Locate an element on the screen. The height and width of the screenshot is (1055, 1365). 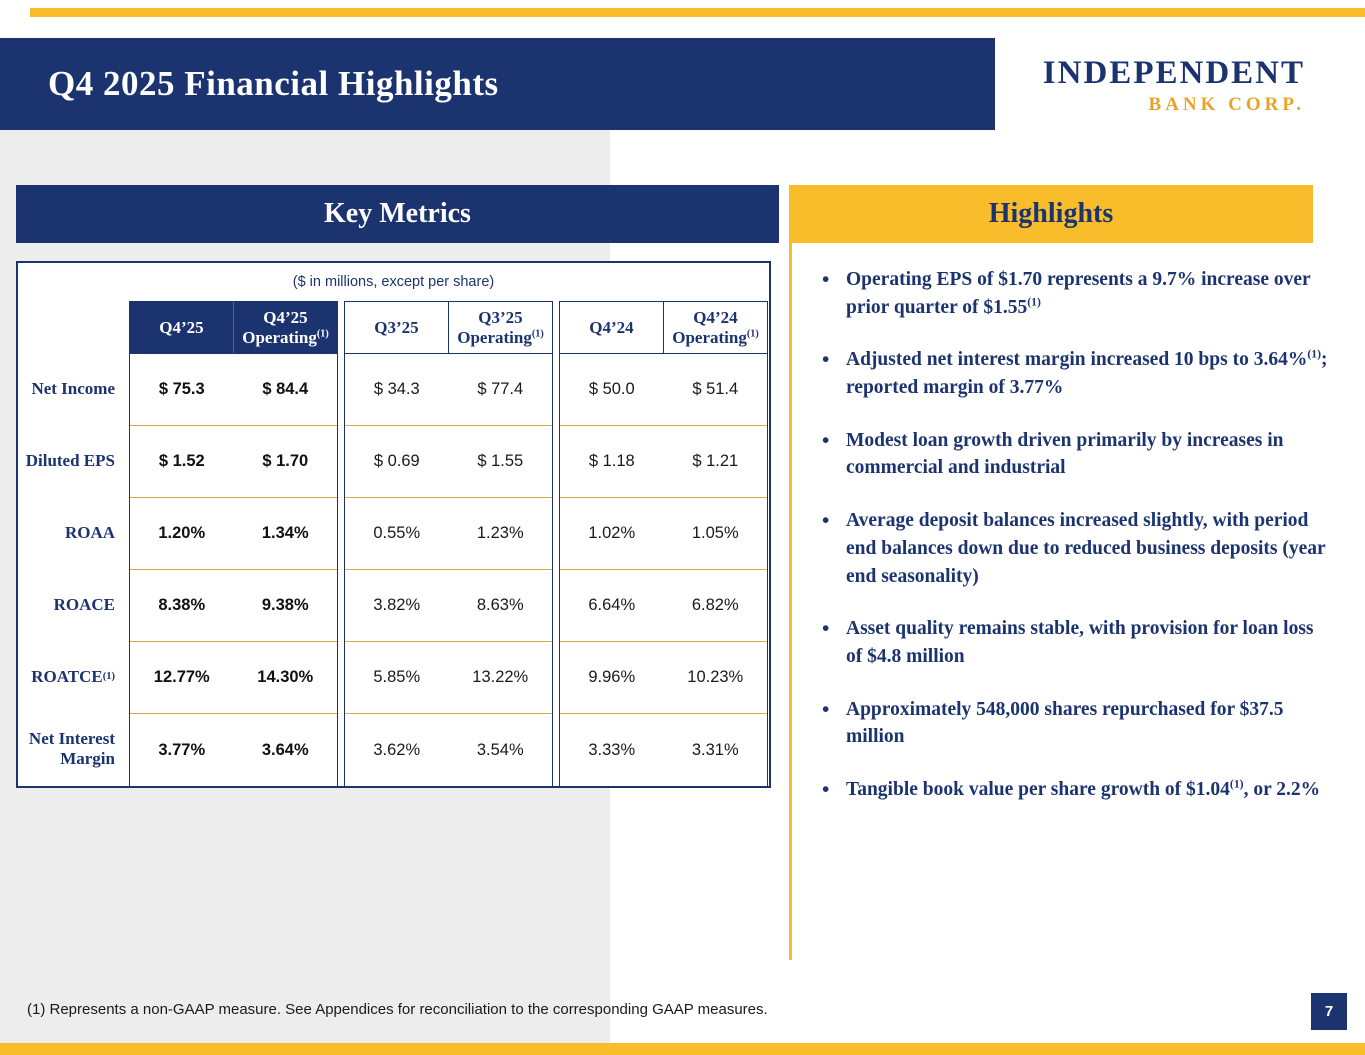
column-header-q4-25: Q4’25 is located at coordinates (181, 327).